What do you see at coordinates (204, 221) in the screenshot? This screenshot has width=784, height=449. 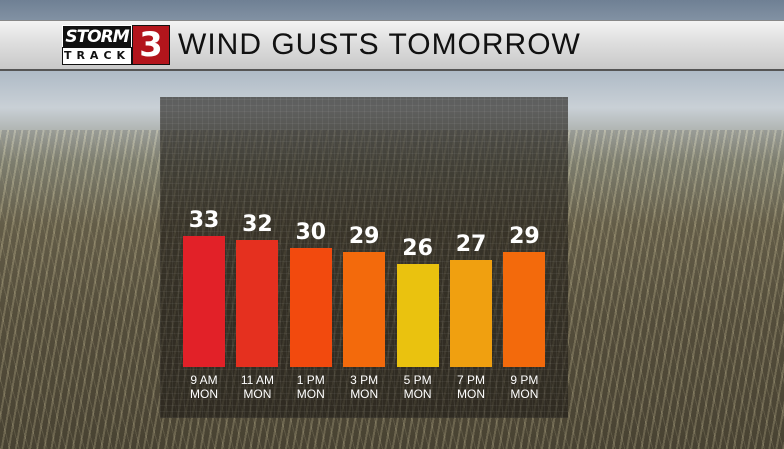 I see `data-label: 33` at bounding box center [204, 221].